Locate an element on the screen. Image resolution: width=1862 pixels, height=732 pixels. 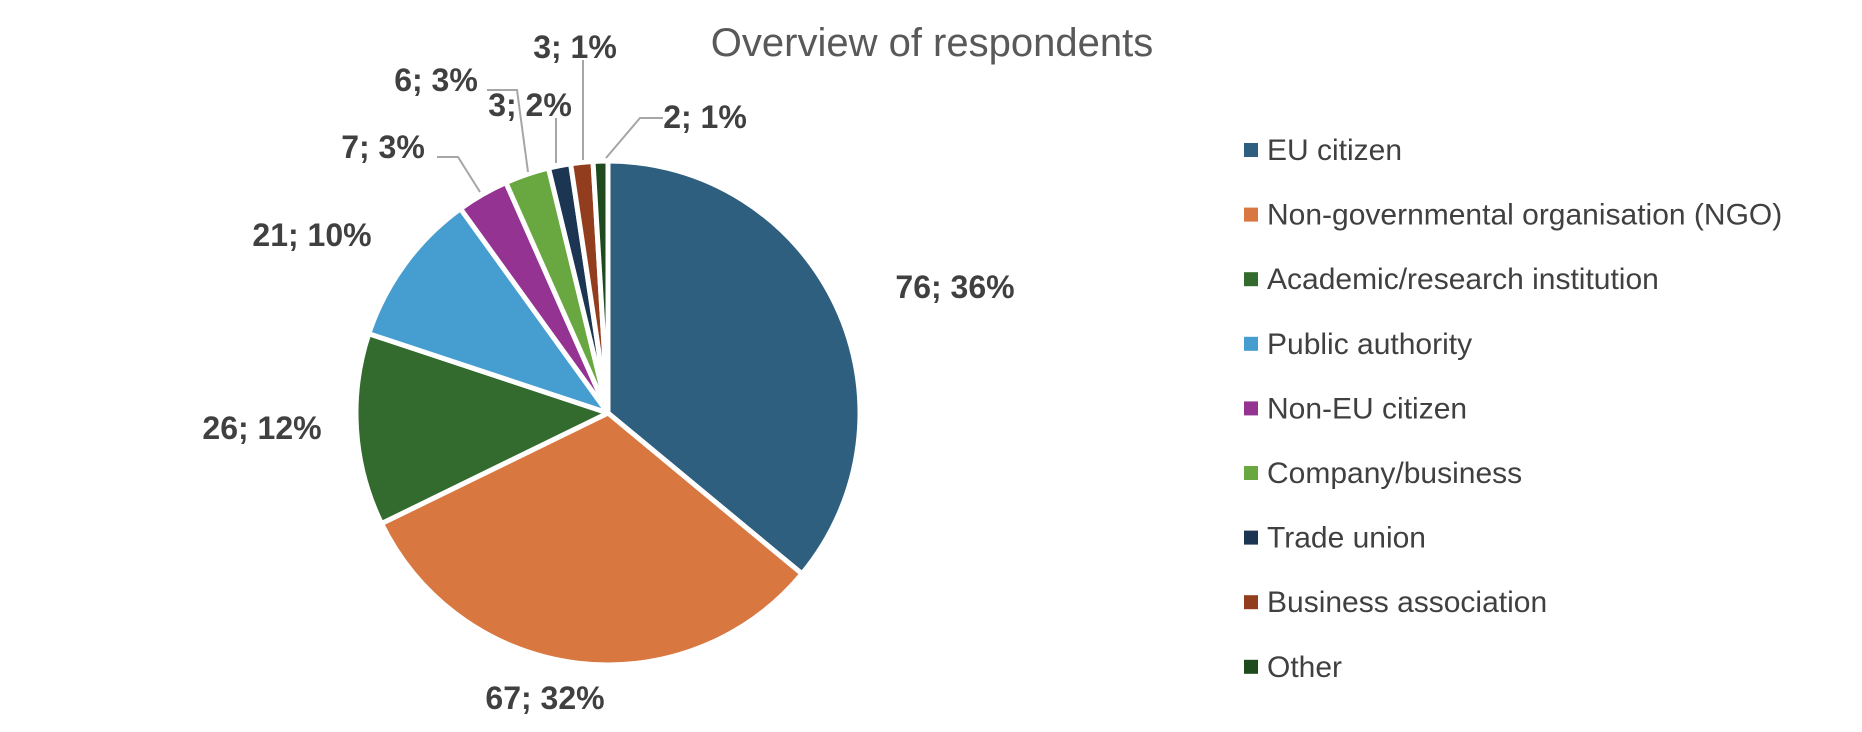
pie-slice-eu-citizen is located at coordinates (734, 367).